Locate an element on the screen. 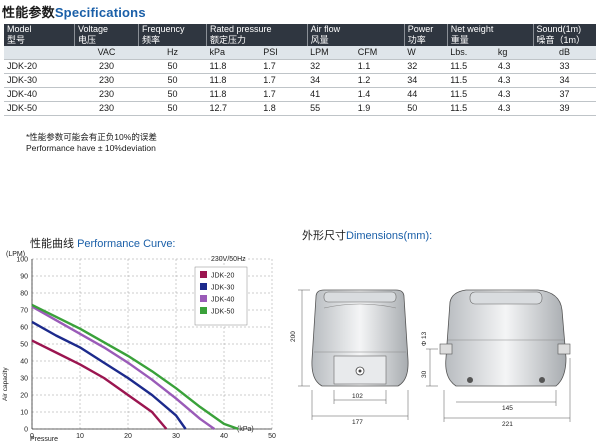 The image size is (600, 445). chart-legend: JDK-20 JDK-30 JDK-40 JDK-50 is located at coordinates (221, 296).